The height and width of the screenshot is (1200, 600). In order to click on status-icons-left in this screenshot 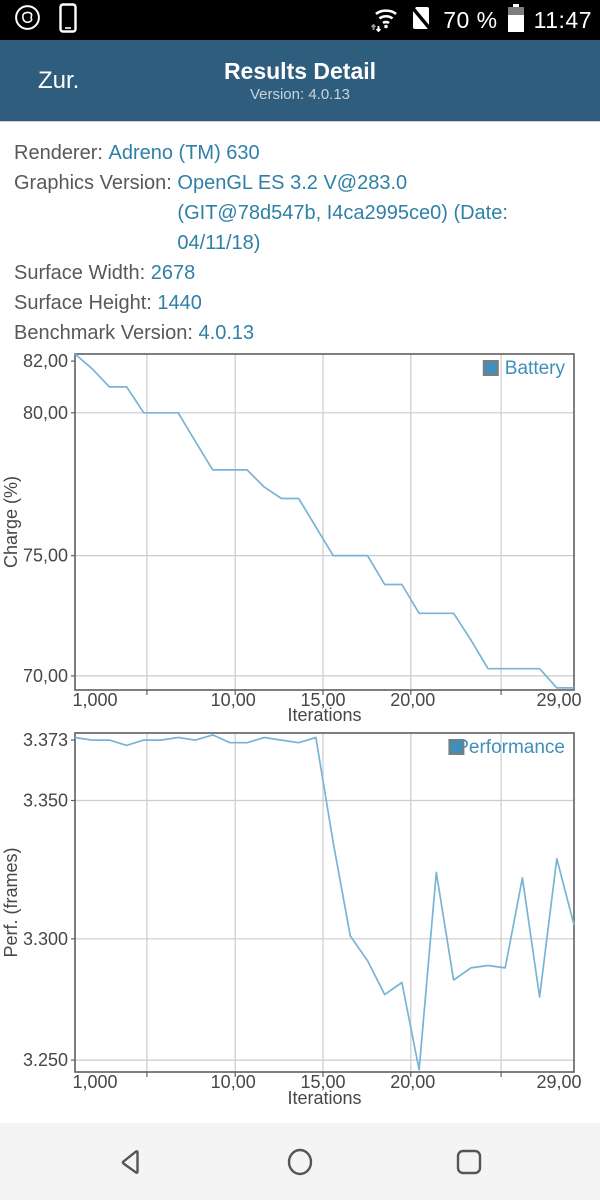, I will do `click(42, 20)`.